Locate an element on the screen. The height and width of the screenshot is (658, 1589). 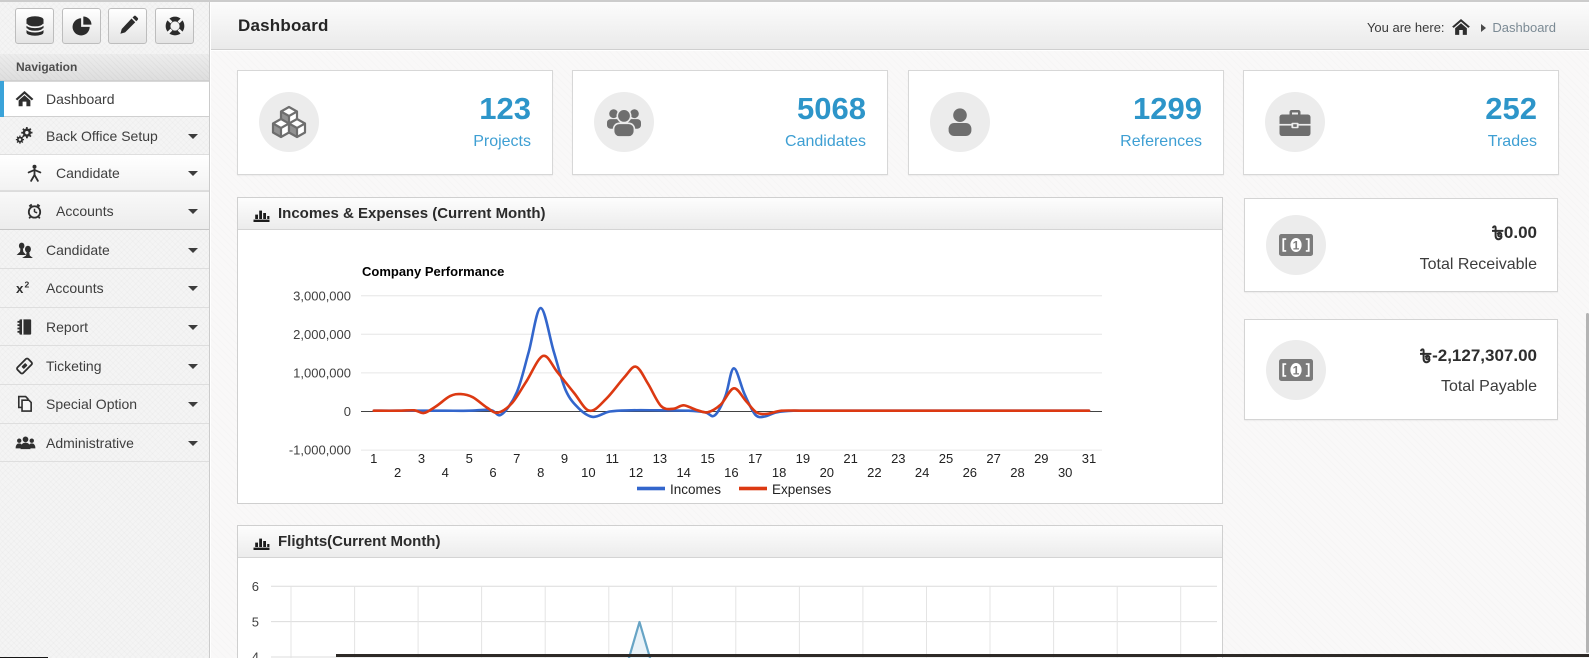
svg-text: 15 is located at coordinates (707, 458).